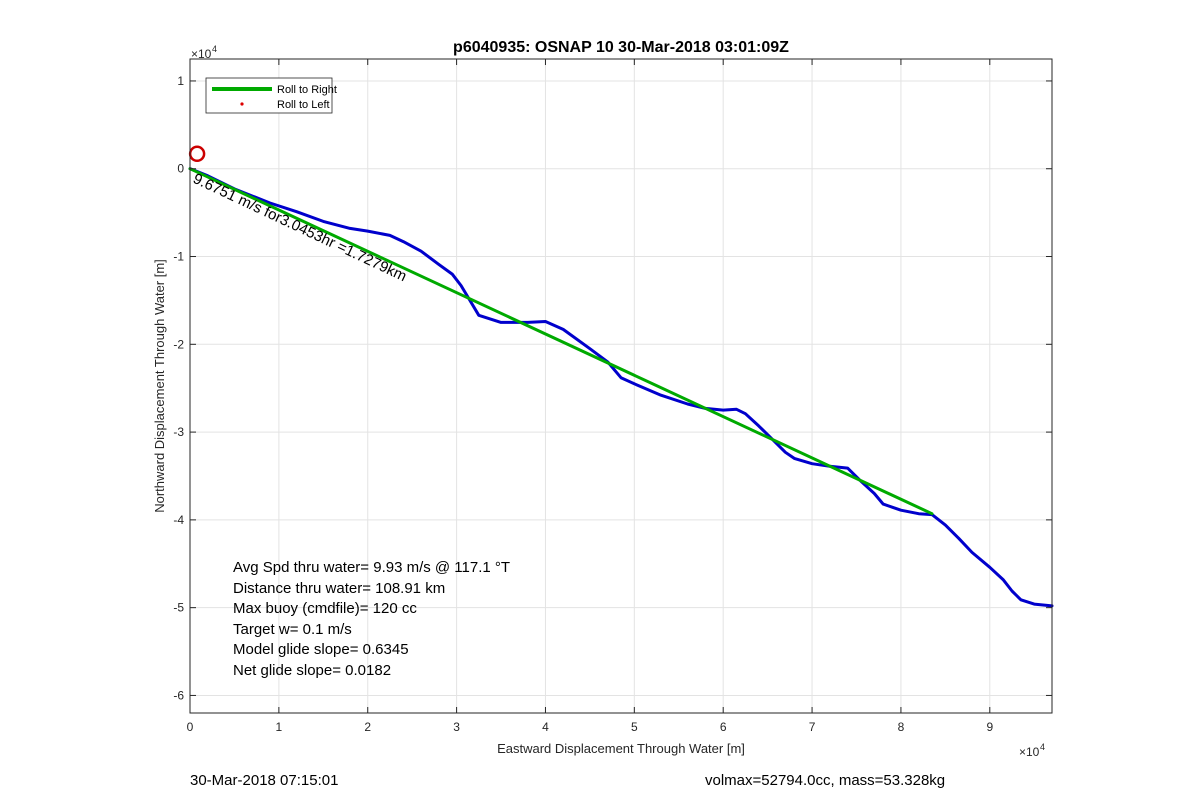  I want to click on stat-distance: Distance thru water= 108.91 km, so click(339, 588).